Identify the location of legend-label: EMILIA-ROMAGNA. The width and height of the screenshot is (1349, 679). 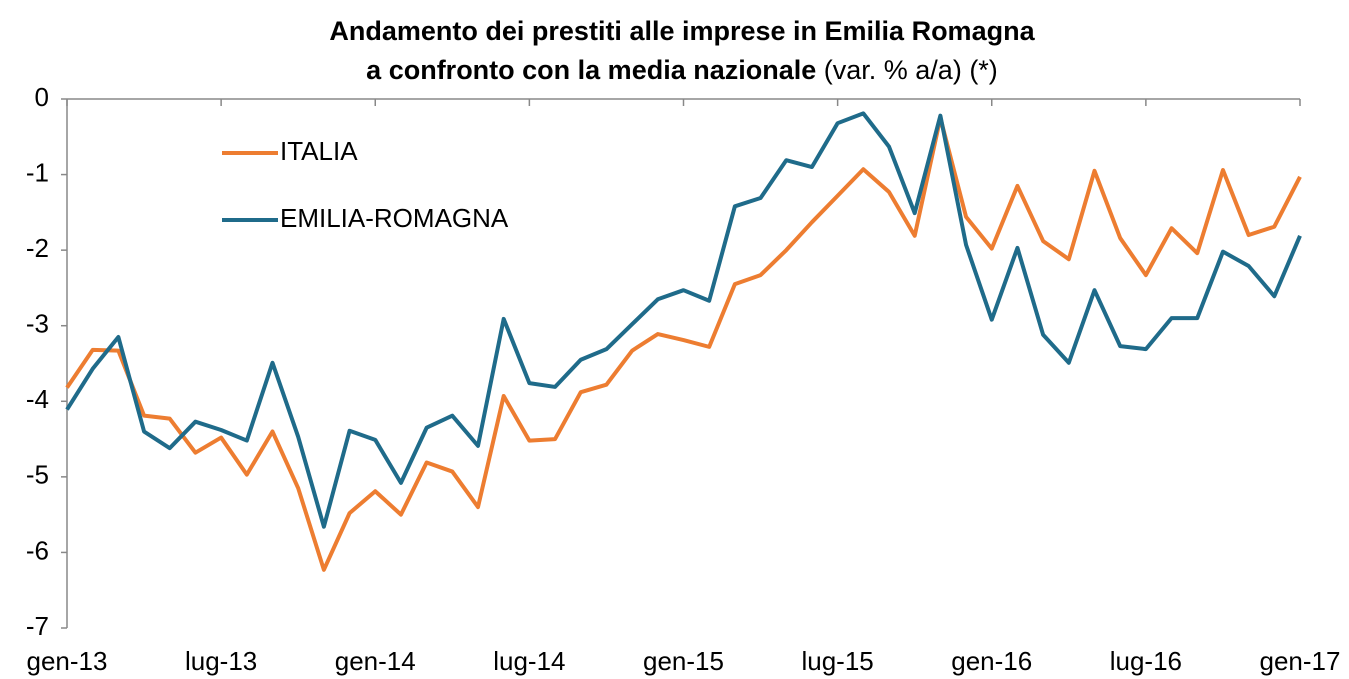
(394, 218).